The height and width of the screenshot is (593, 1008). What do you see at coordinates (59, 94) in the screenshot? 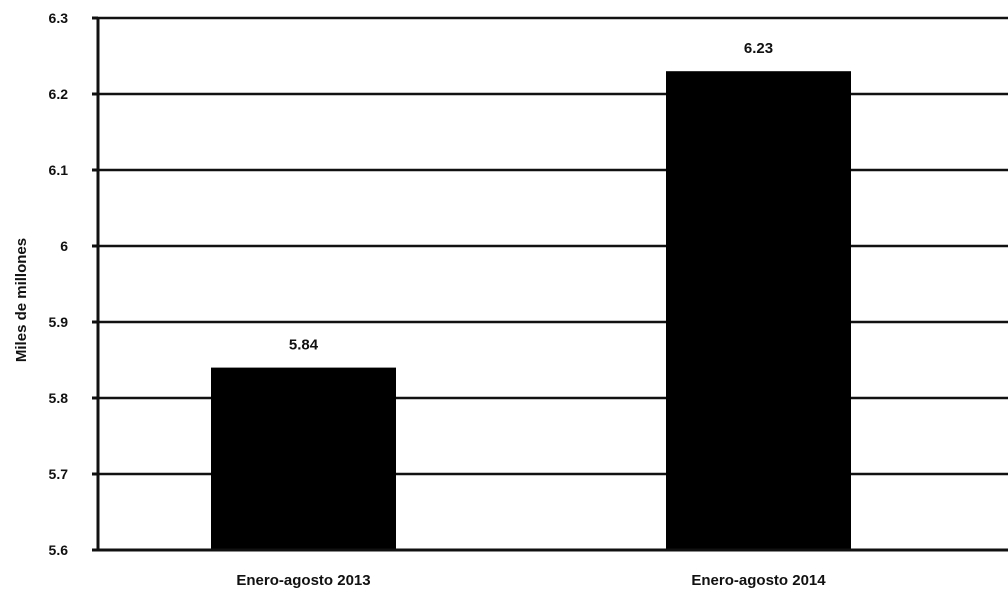
I see `y-tick-label: 6.2` at bounding box center [59, 94].